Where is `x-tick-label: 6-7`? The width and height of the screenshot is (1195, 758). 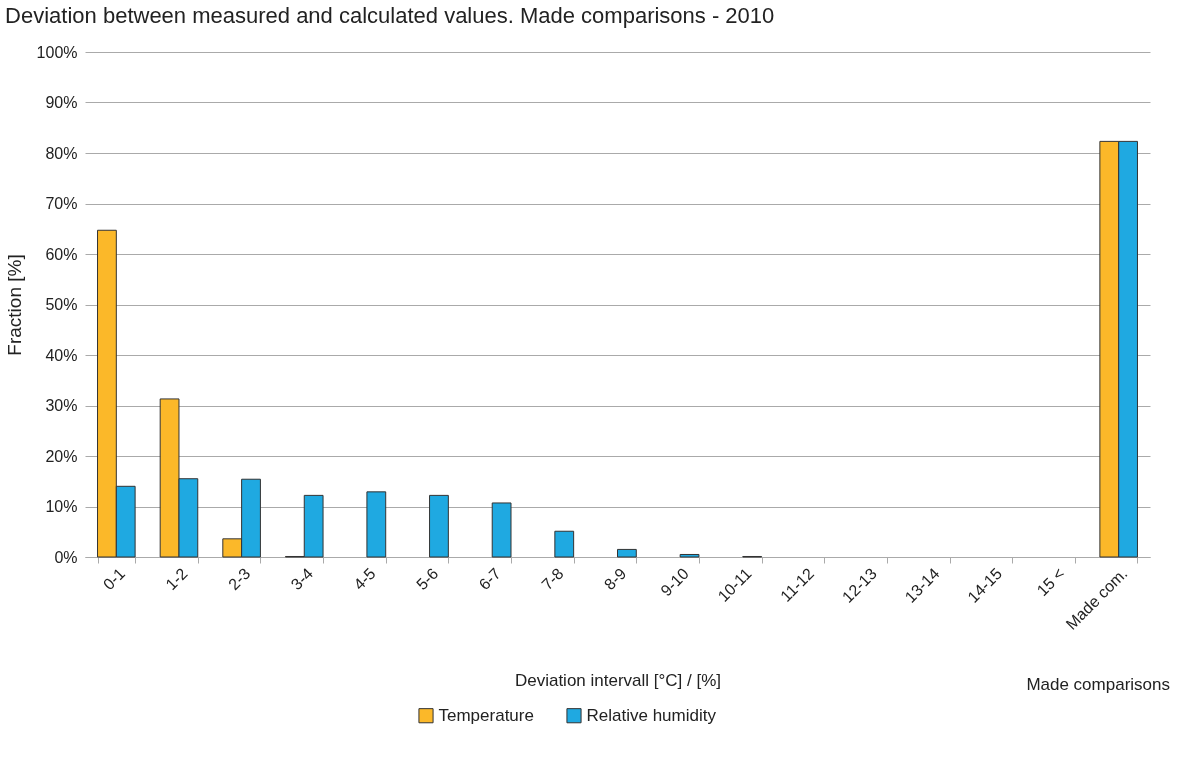 x-tick-label: 6-7 is located at coordinates (490, 579).